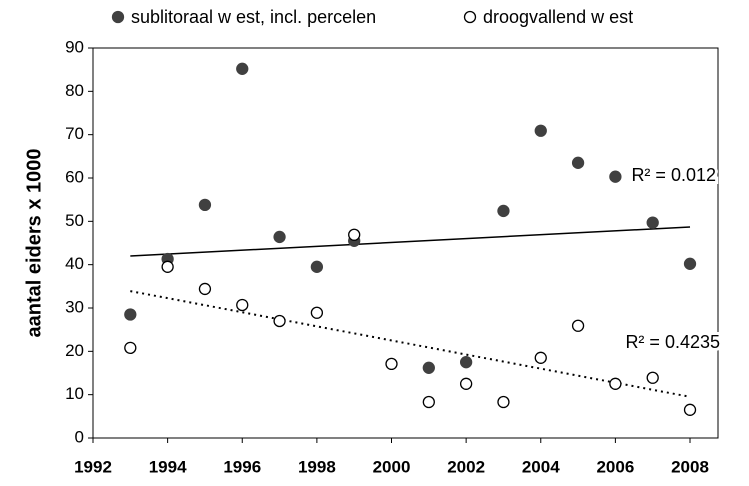  Describe the element at coordinates (34, 242) in the screenshot. I see `y-axis-label: aantal eiders x 1000` at that location.